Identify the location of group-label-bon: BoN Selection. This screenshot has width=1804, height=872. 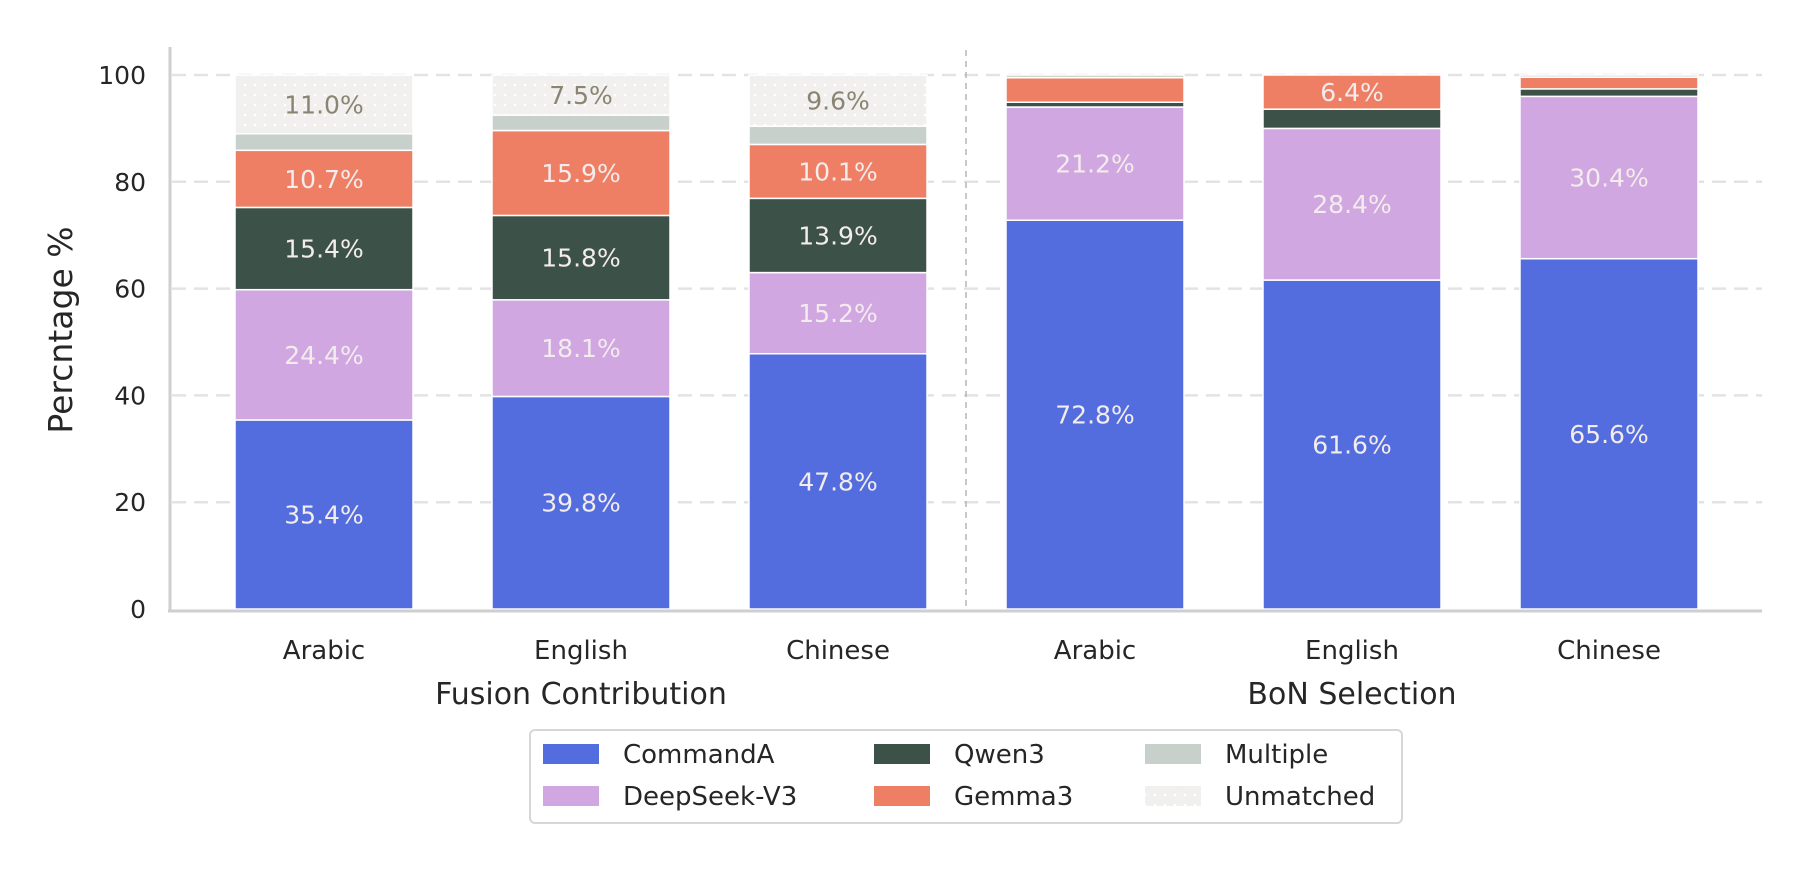
(1351, 694).